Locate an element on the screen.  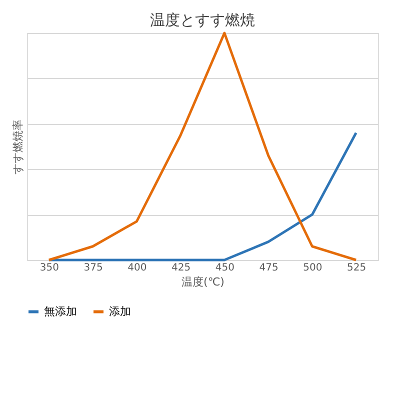
x-tick-label: 500 is located at coordinates (312, 268).